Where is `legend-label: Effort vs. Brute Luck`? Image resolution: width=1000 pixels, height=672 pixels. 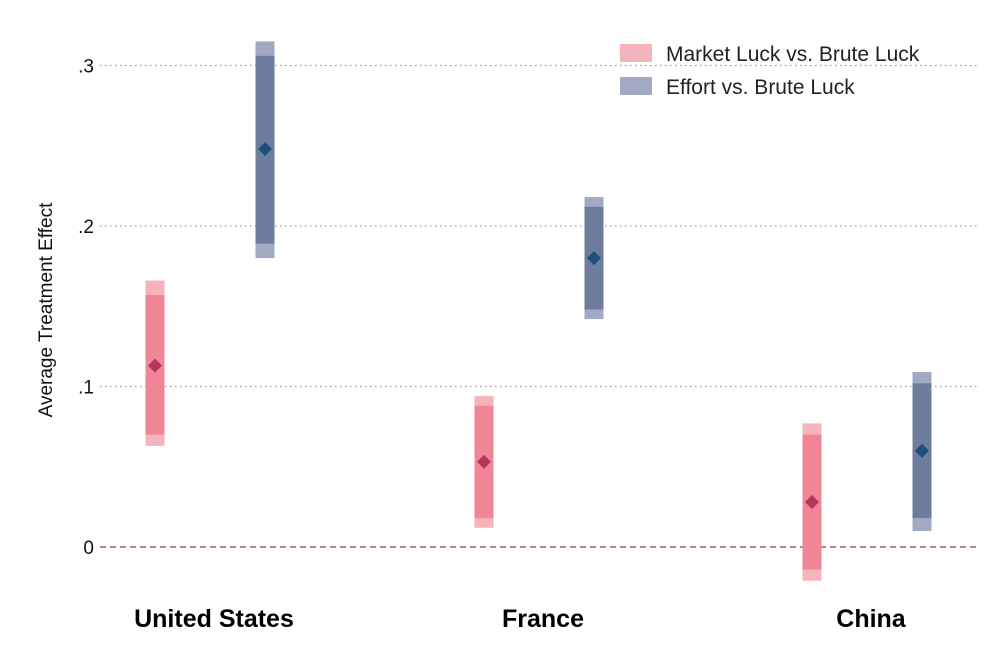 legend-label: Effort vs. Brute Luck is located at coordinates (760, 87).